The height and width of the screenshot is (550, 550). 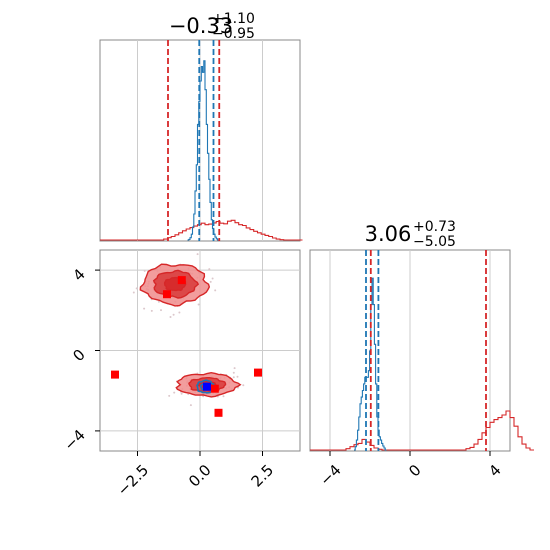 I want to click on y-axis-tick-label-1: 0, so click(x=78, y=355).